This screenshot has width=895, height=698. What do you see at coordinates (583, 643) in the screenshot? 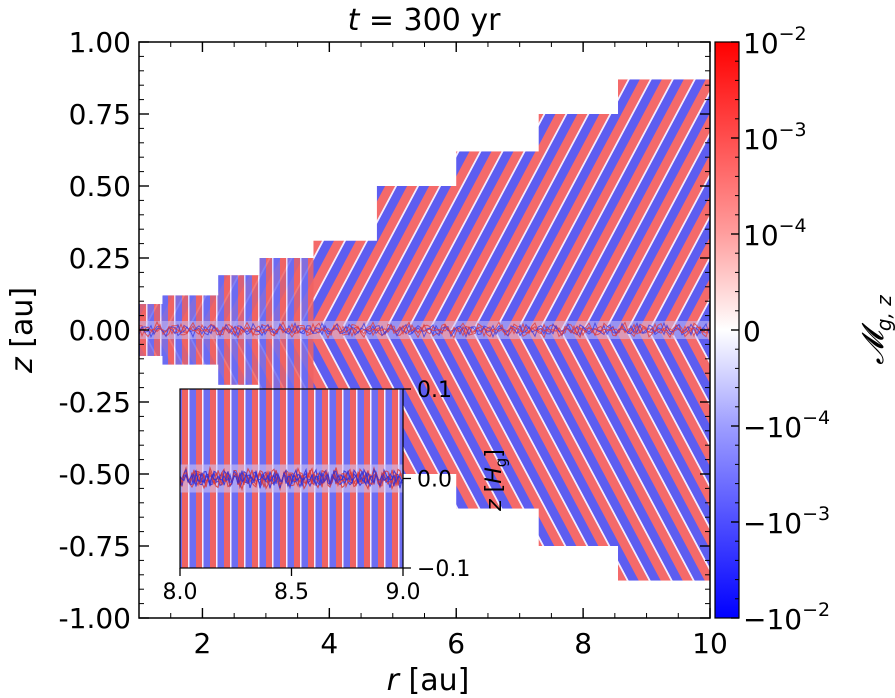
I see `x-tick-label: 8` at bounding box center [583, 643].